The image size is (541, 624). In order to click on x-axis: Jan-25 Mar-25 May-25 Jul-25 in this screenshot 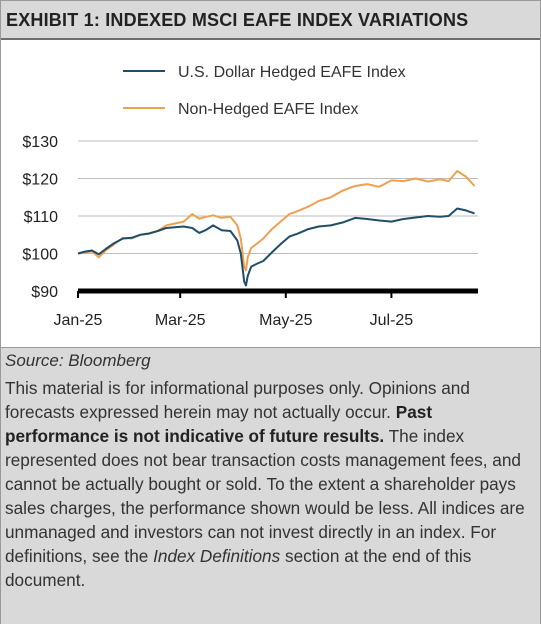, I will do `click(266, 308)`.